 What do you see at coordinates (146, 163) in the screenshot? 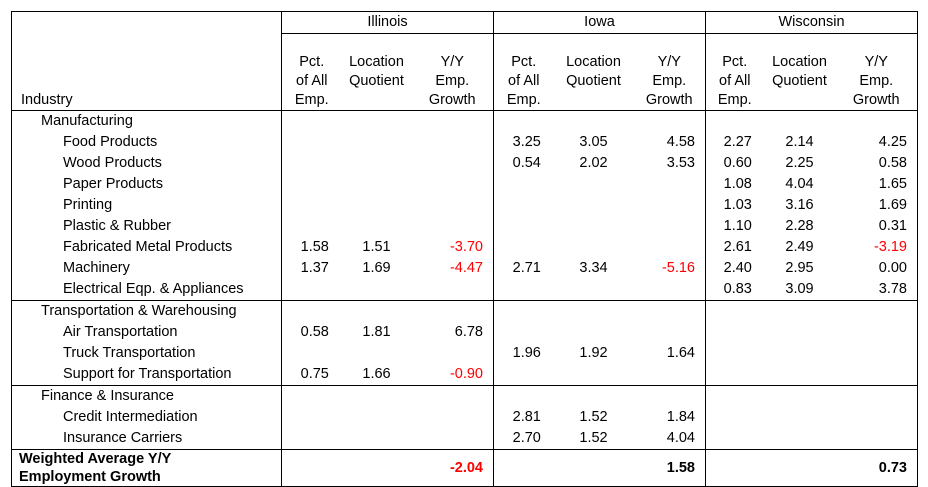
I see `industry-label: Wood Products` at bounding box center [146, 163].